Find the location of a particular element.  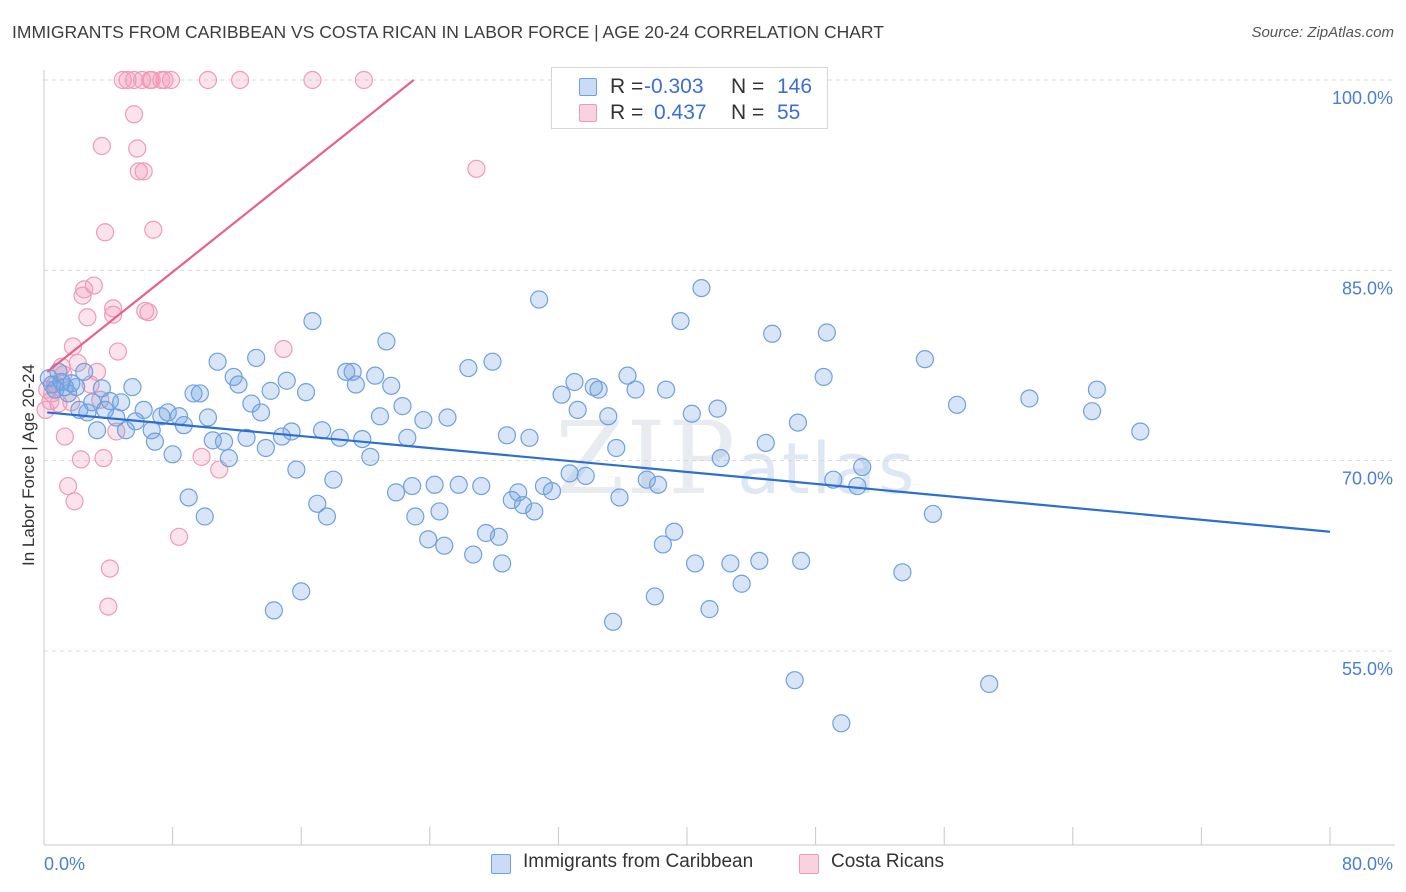

bottom-legend-caribbean-label: Immigrants from Caribbean is located at coordinates (638, 861).